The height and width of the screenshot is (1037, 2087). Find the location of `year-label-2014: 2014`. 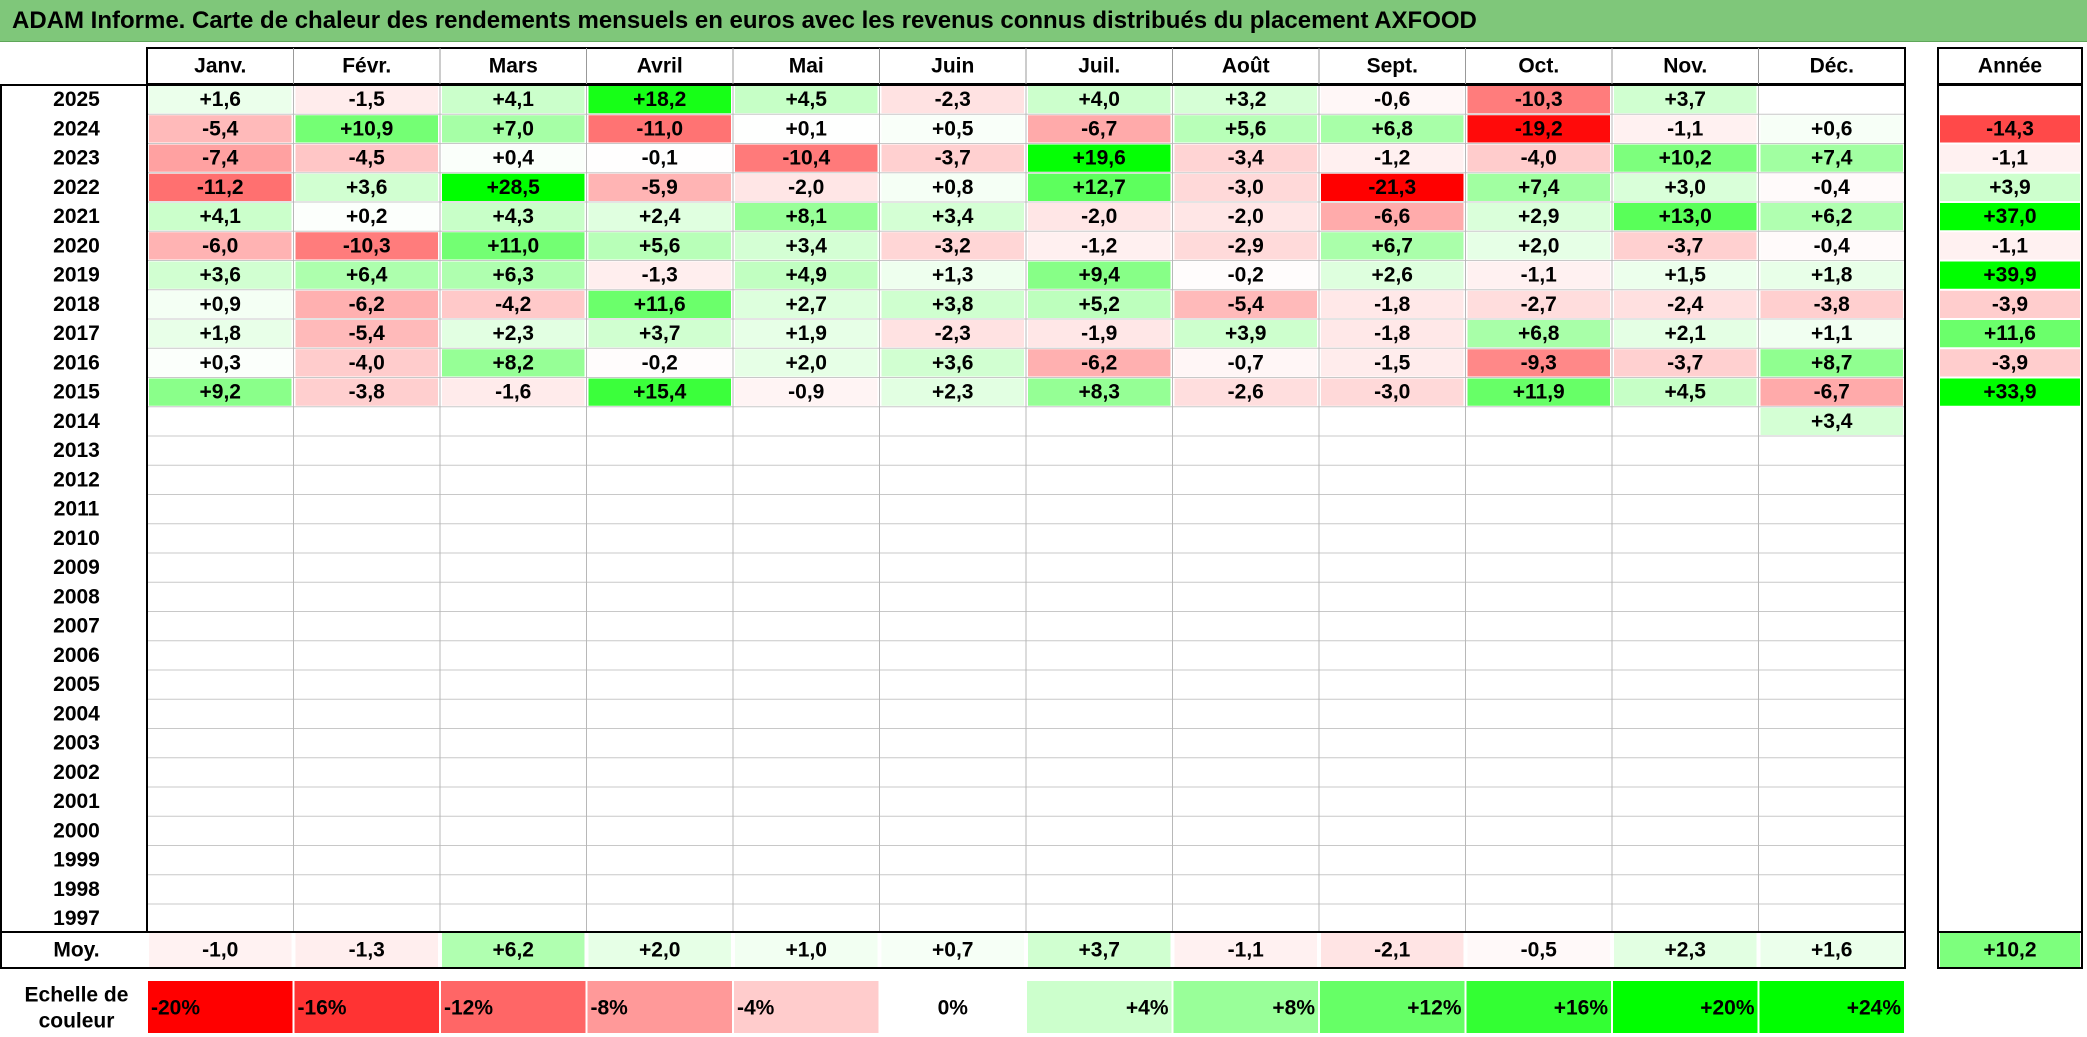

year-label-2014: 2014 is located at coordinates (76, 421).